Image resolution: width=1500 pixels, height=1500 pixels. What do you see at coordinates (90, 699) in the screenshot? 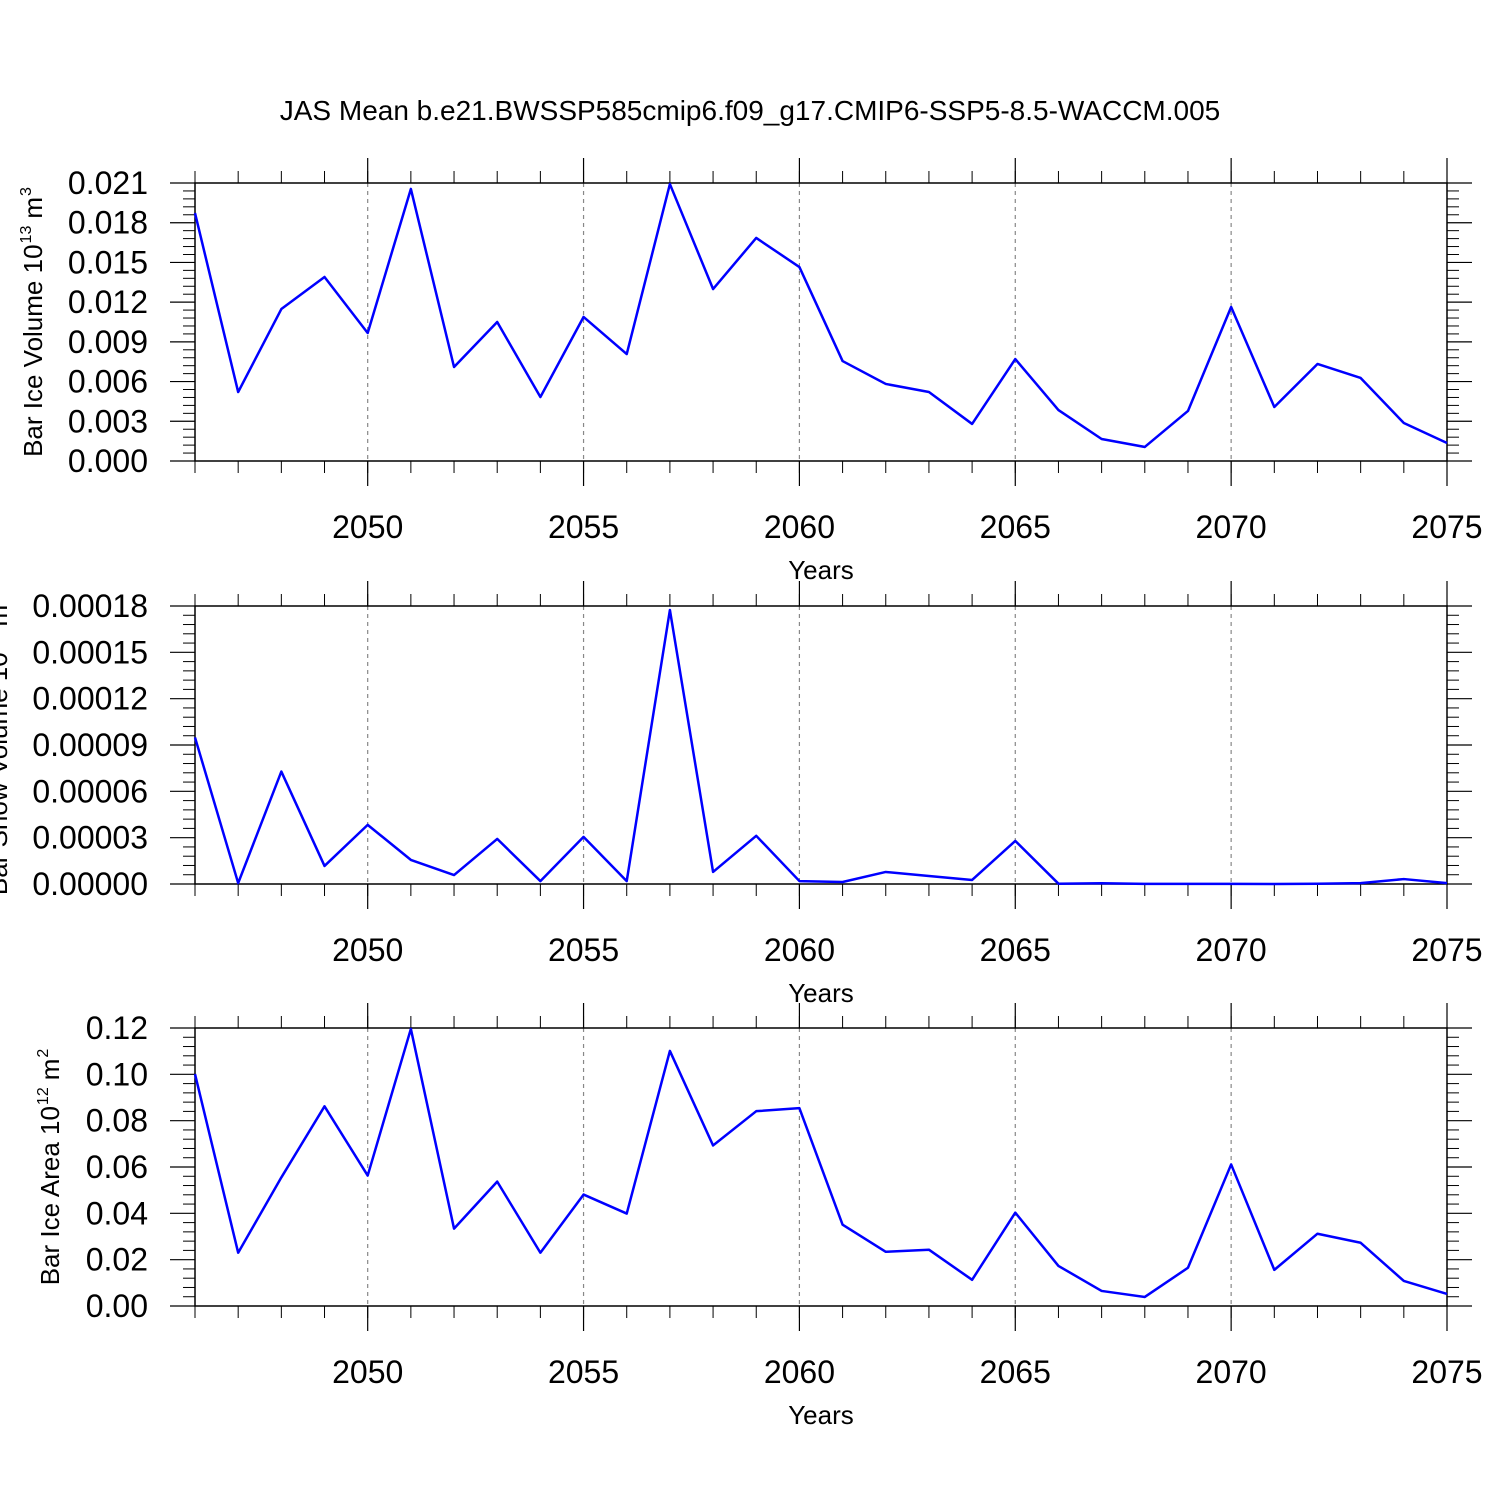
I see `y-tick-label: 0.00012` at bounding box center [90, 699].